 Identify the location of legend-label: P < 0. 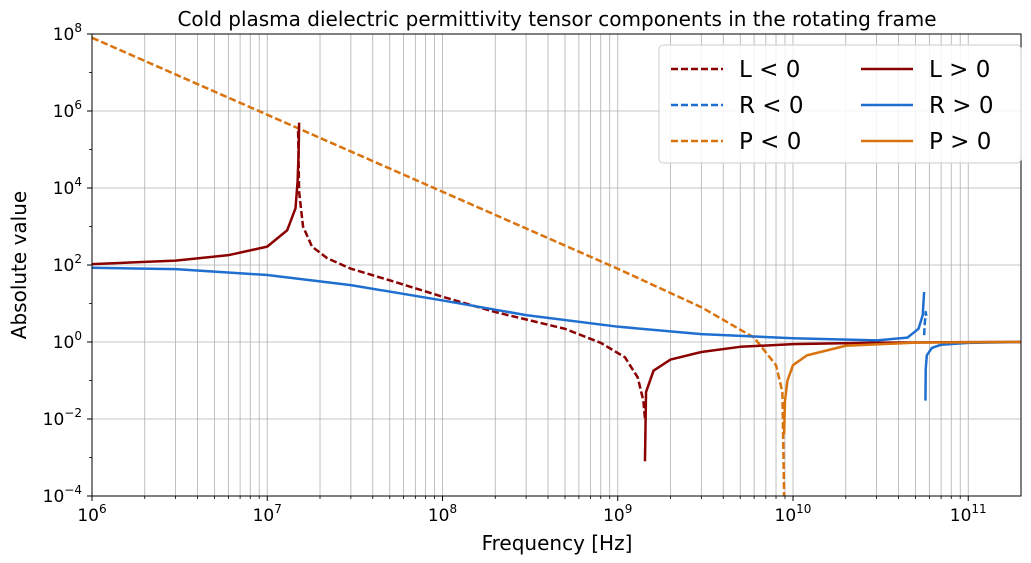
(770, 142).